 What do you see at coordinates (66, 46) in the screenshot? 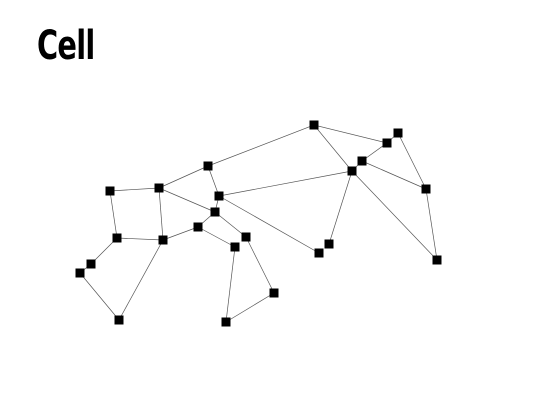
I see `diagram-title: Cell` at bounding box center [66, 46].